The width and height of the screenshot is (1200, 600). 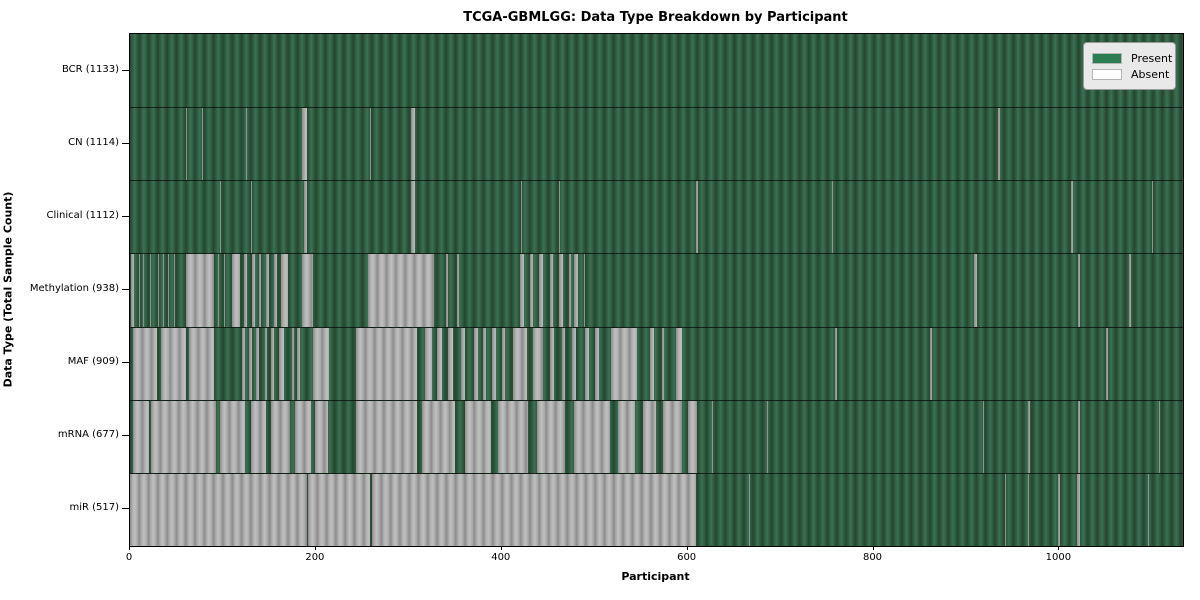 I want to click on x-tick-label: 400, so click(x=501, y=557).